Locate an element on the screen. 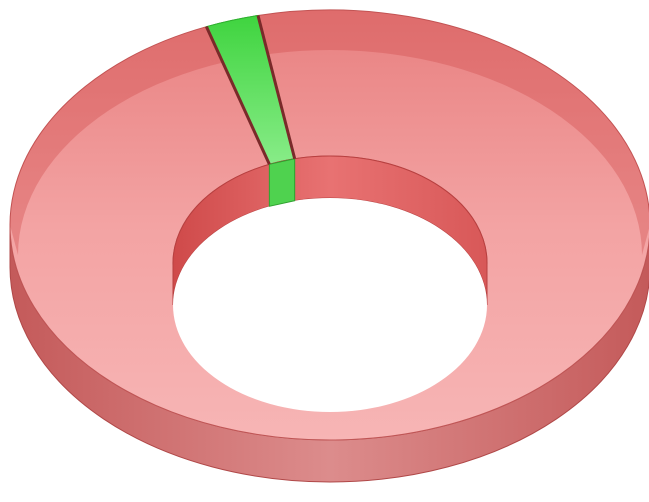 Image resolution: width=649 pixels, height=502 pixels. slice-green-inner-wall is located at coordinates (282, 182).